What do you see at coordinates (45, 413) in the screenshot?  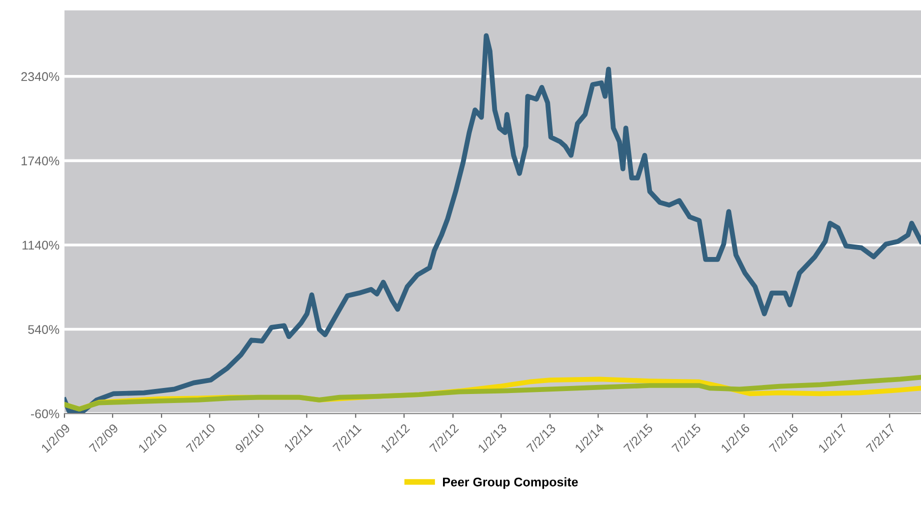 I see `y-tick-label: -60%` at bounding box center [45, 413].